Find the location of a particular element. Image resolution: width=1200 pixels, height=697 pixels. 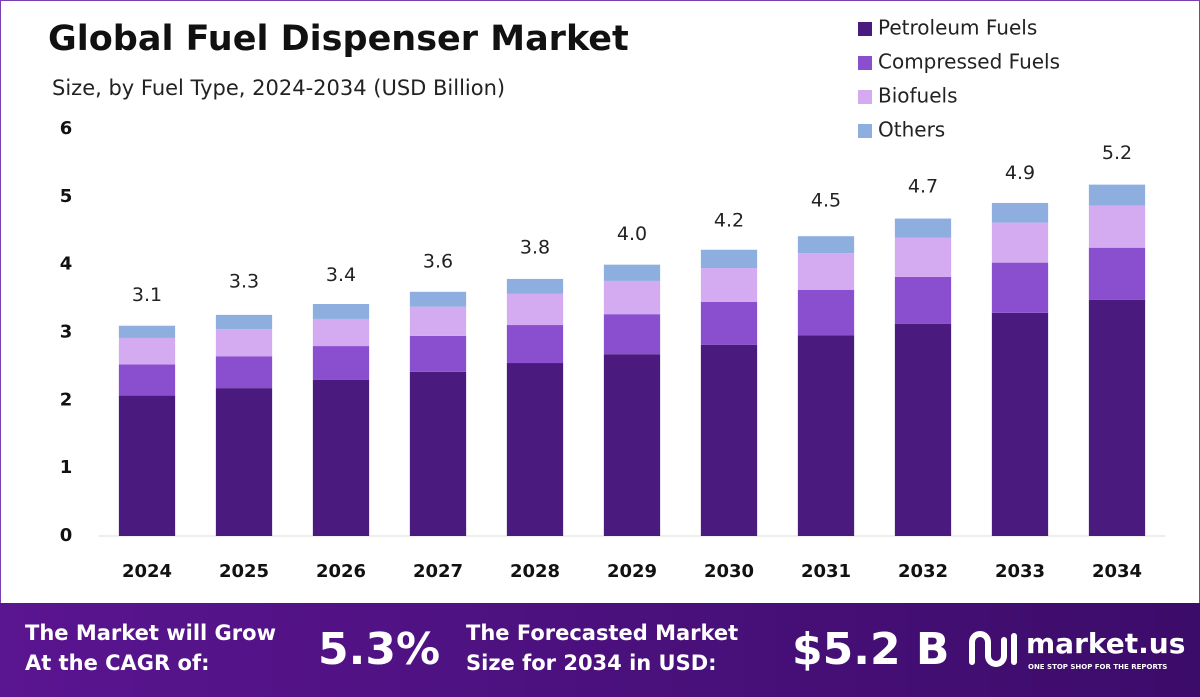

x-tick-label: 2025 is located at coordinates (244, 571).